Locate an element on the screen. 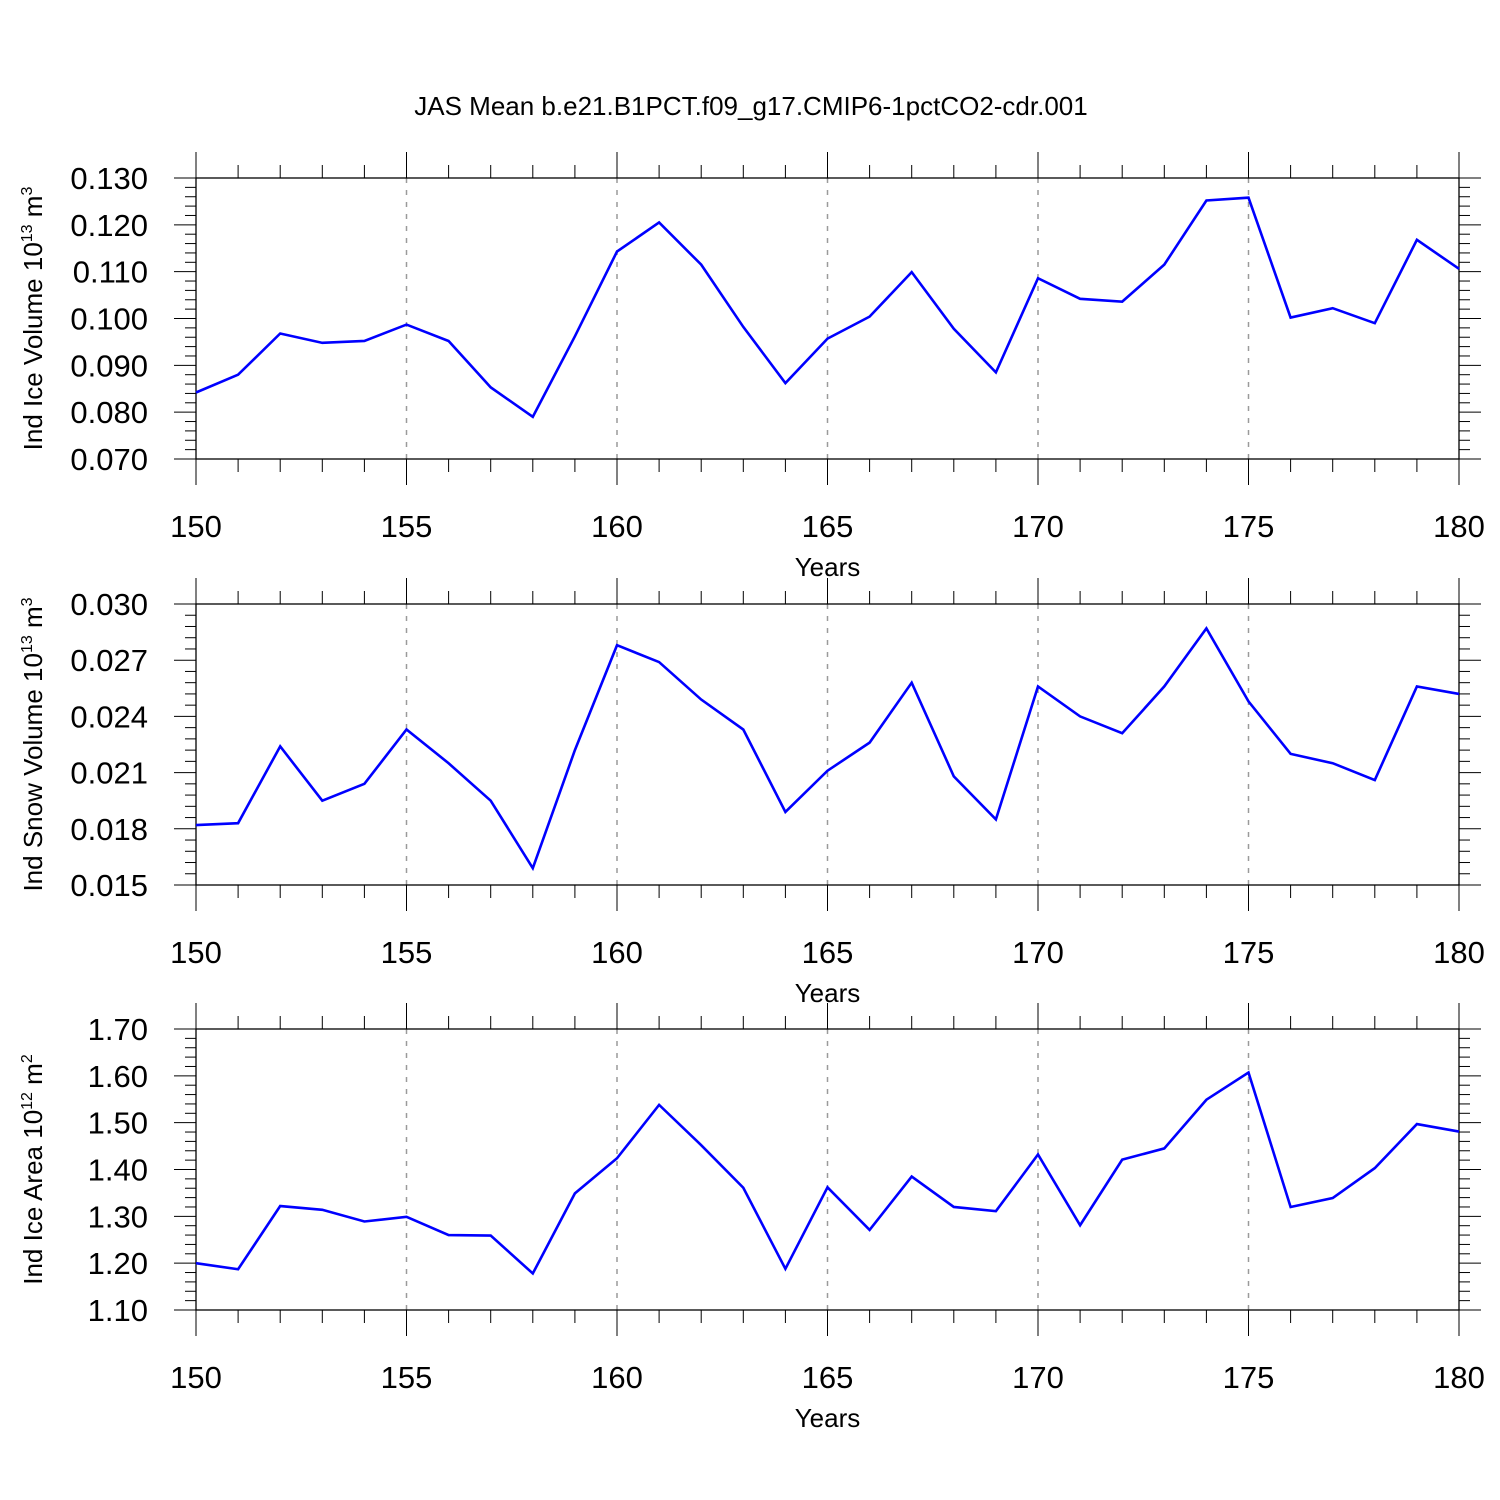 This screenshot has width=1500, height=1500. y-tick-label: 1.50 is located at coordinates (118, 1123).